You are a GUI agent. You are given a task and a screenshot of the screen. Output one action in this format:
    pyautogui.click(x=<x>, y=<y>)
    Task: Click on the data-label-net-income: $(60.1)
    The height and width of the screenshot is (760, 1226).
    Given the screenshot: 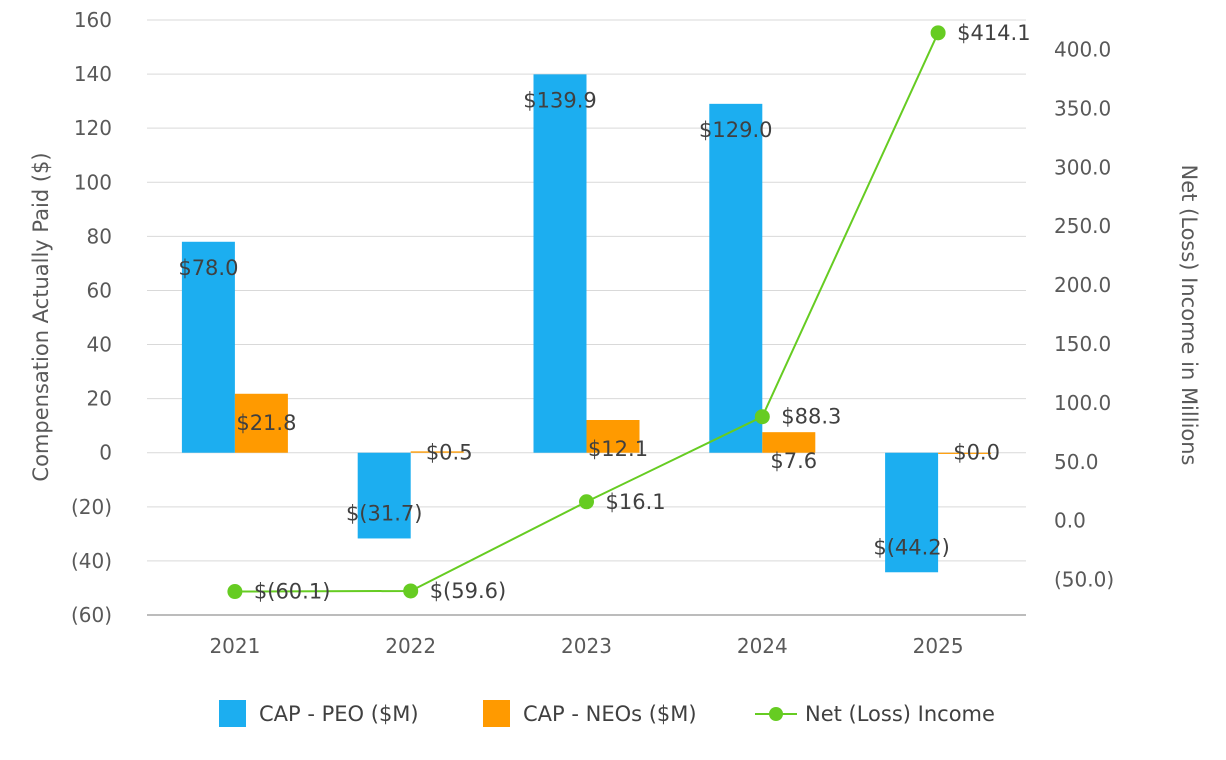 What is the action you would take?
    pyautogui.click(x=292, y=592)
    